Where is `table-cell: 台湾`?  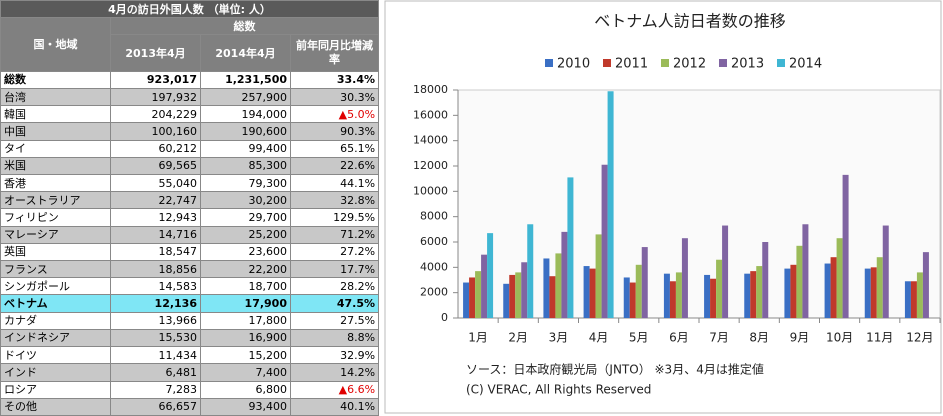
table-cell: 台湾 is located at coordinates (55, 97).